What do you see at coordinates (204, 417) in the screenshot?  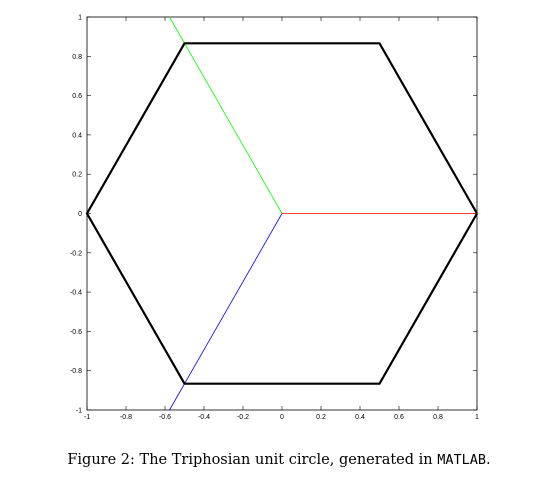 I see `x-tick-label: -0.4` at bounding box center [204, 417].